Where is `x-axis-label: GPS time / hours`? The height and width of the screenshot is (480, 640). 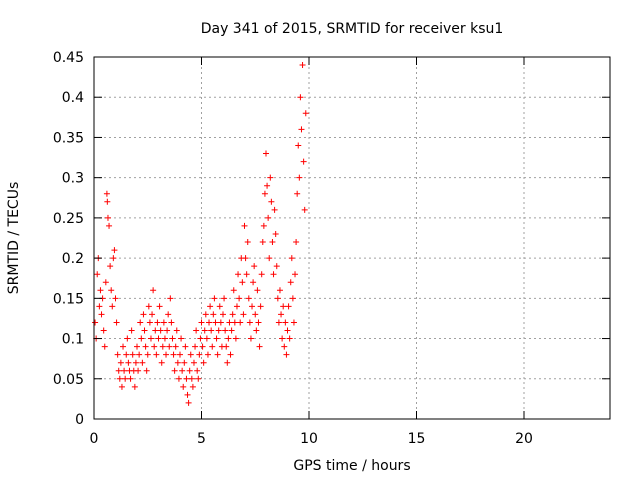 x-axis-label: GPS time / hours is located at coordinates (351, 466).